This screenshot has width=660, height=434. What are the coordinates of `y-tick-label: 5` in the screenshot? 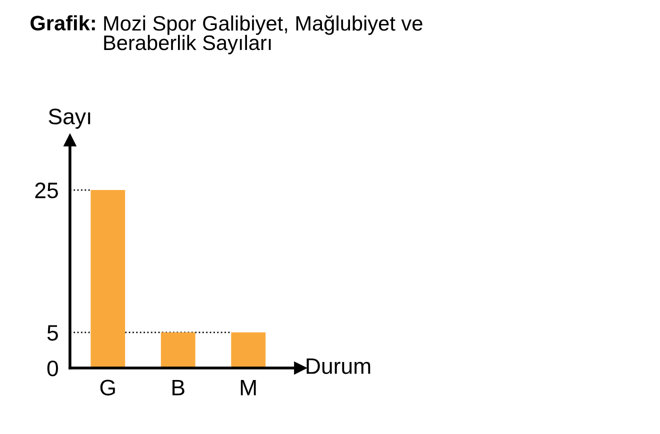 It's located at (52, 333).